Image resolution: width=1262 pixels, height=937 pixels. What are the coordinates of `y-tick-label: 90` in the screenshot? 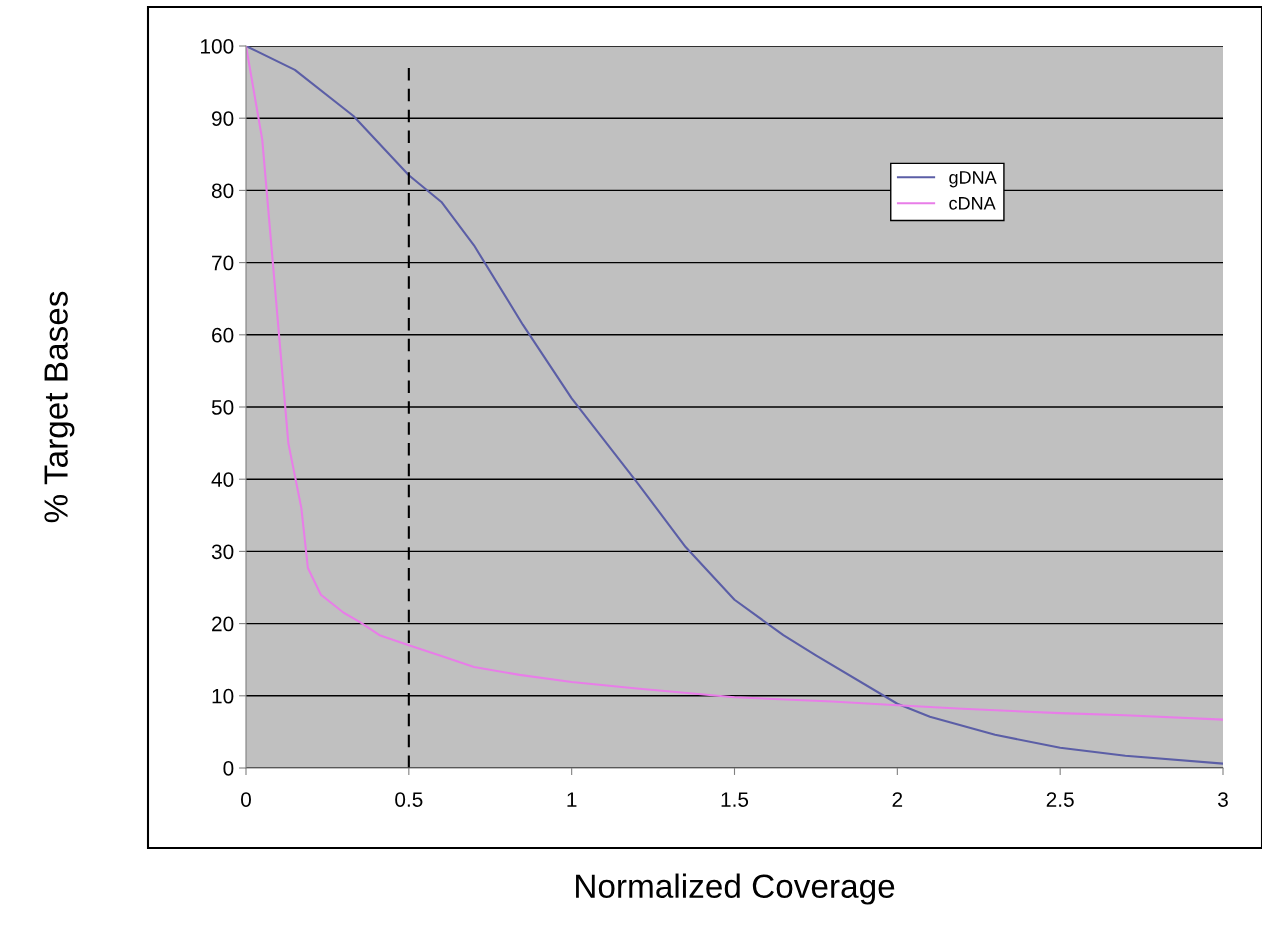 It's located at (223, 118).